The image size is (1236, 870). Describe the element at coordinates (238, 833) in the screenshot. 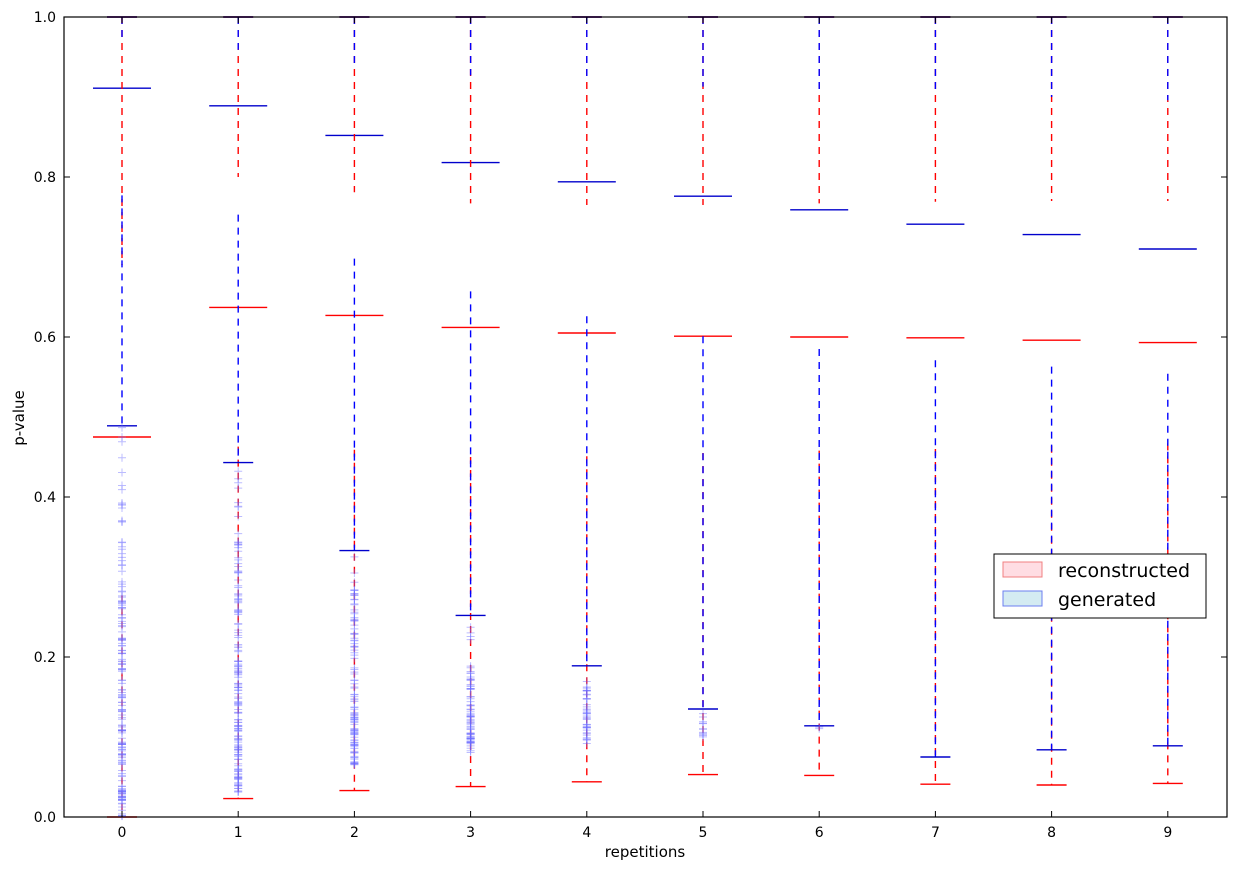

I see `x-tick-label: 1` at that location.